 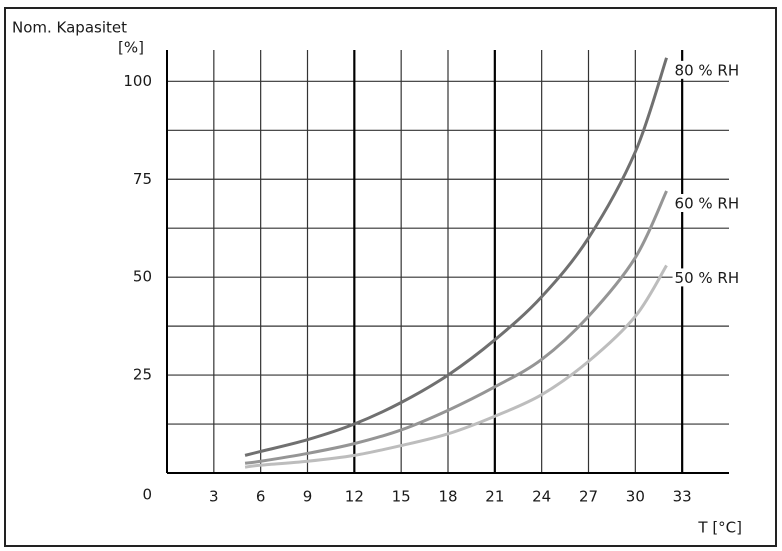 What do you see at coordinates (494, 497) in the screenshot?
I see `x-tick-label: 21` at bounding box center [494, 497].